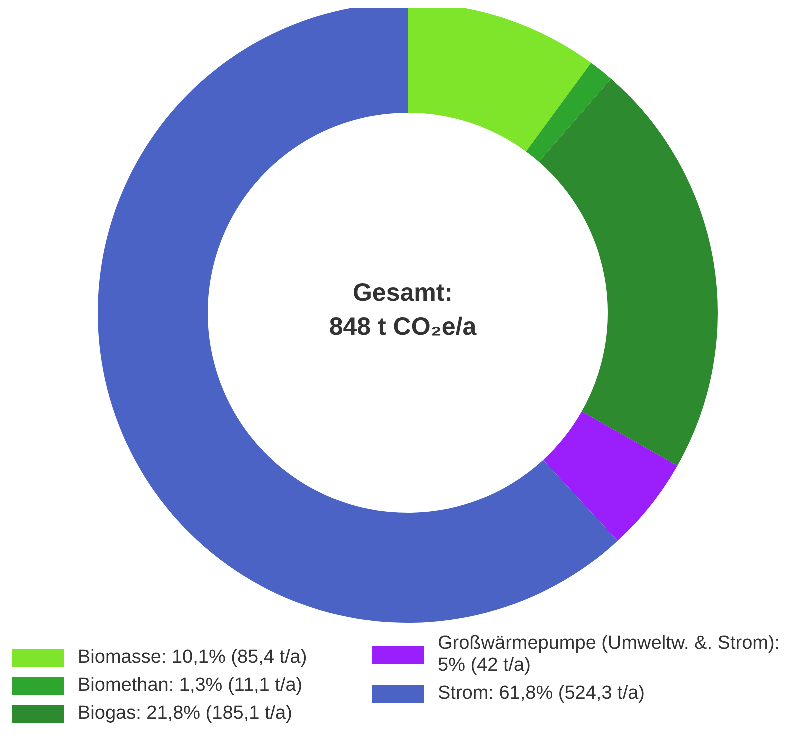  I want to click on legend-label: Biomasse: 10,1% (85,4 t/a), so click(193, 658).